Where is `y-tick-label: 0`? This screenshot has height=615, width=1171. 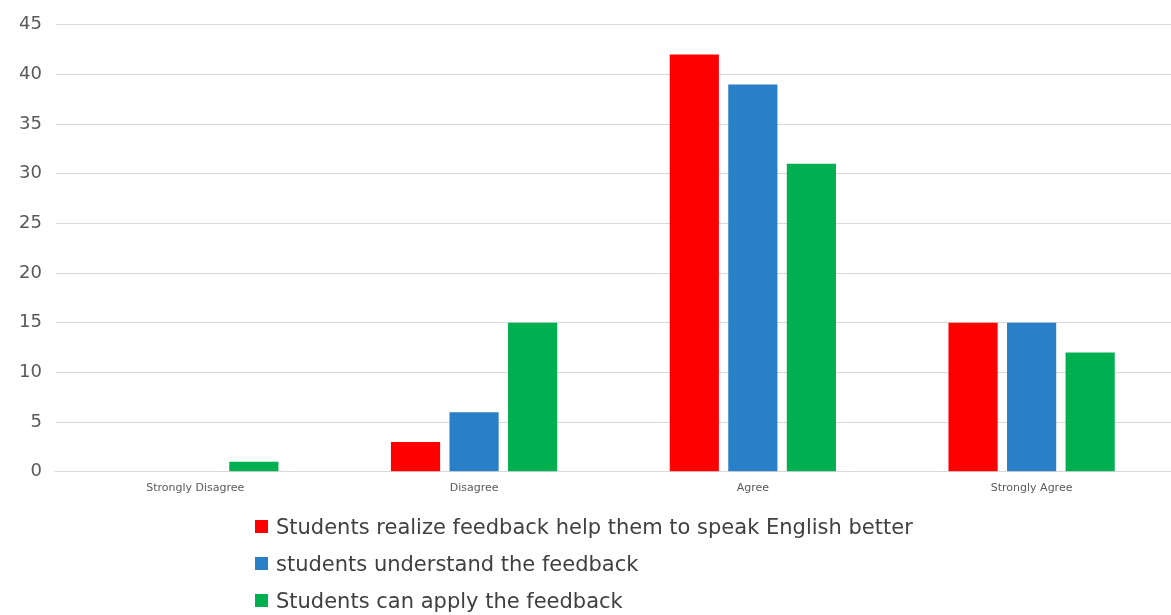 y-tick-label: 0 is located at coordinates (36, 470).